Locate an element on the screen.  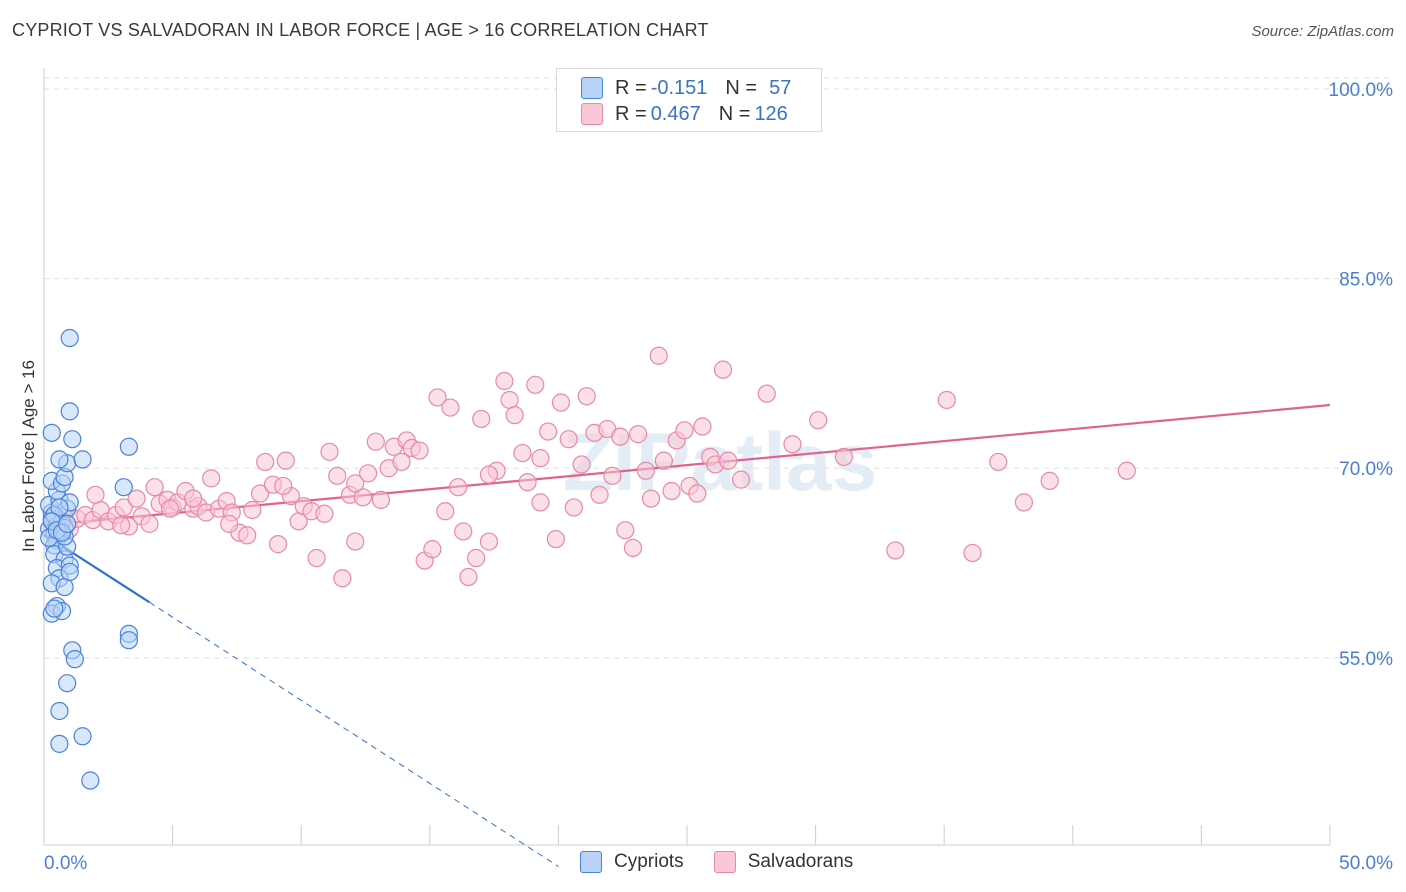
x-tick-label: 0.0% is located at coordinates (65, 863).